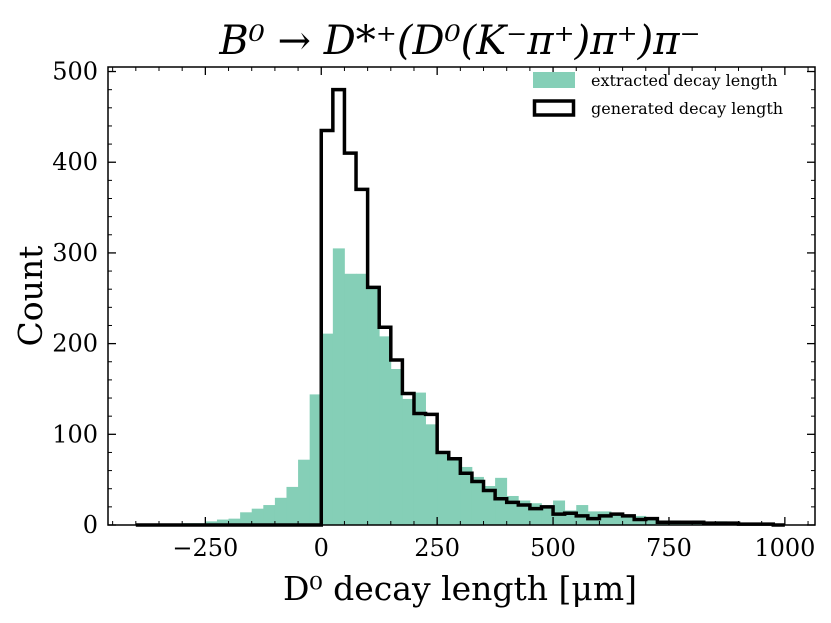 The width and height of the screenshot is (831, 623). Describe the element at coordinates (205, 548) in the screenshot. I see `x-tick-label: −250` at that location.